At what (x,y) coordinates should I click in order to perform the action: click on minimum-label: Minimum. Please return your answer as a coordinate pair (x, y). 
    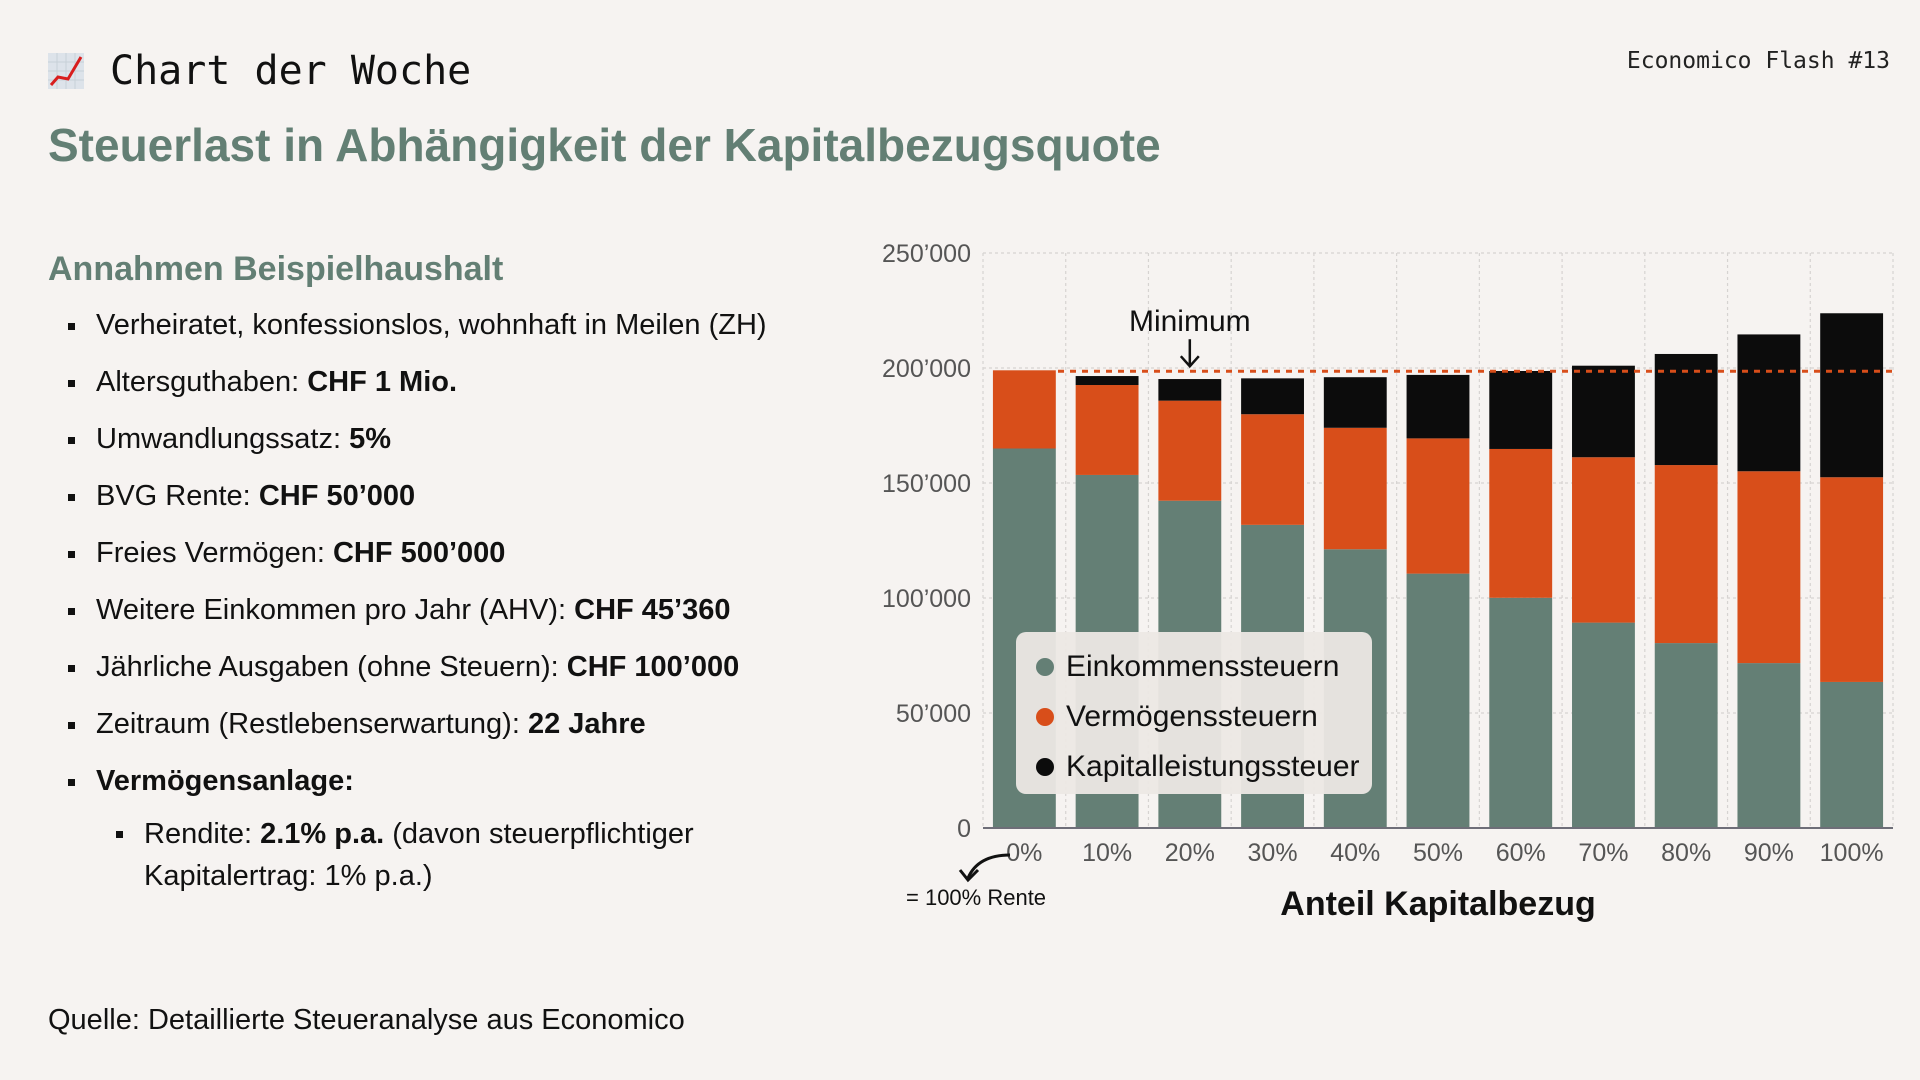
    Looking at the image, I should click on (1190, 321).